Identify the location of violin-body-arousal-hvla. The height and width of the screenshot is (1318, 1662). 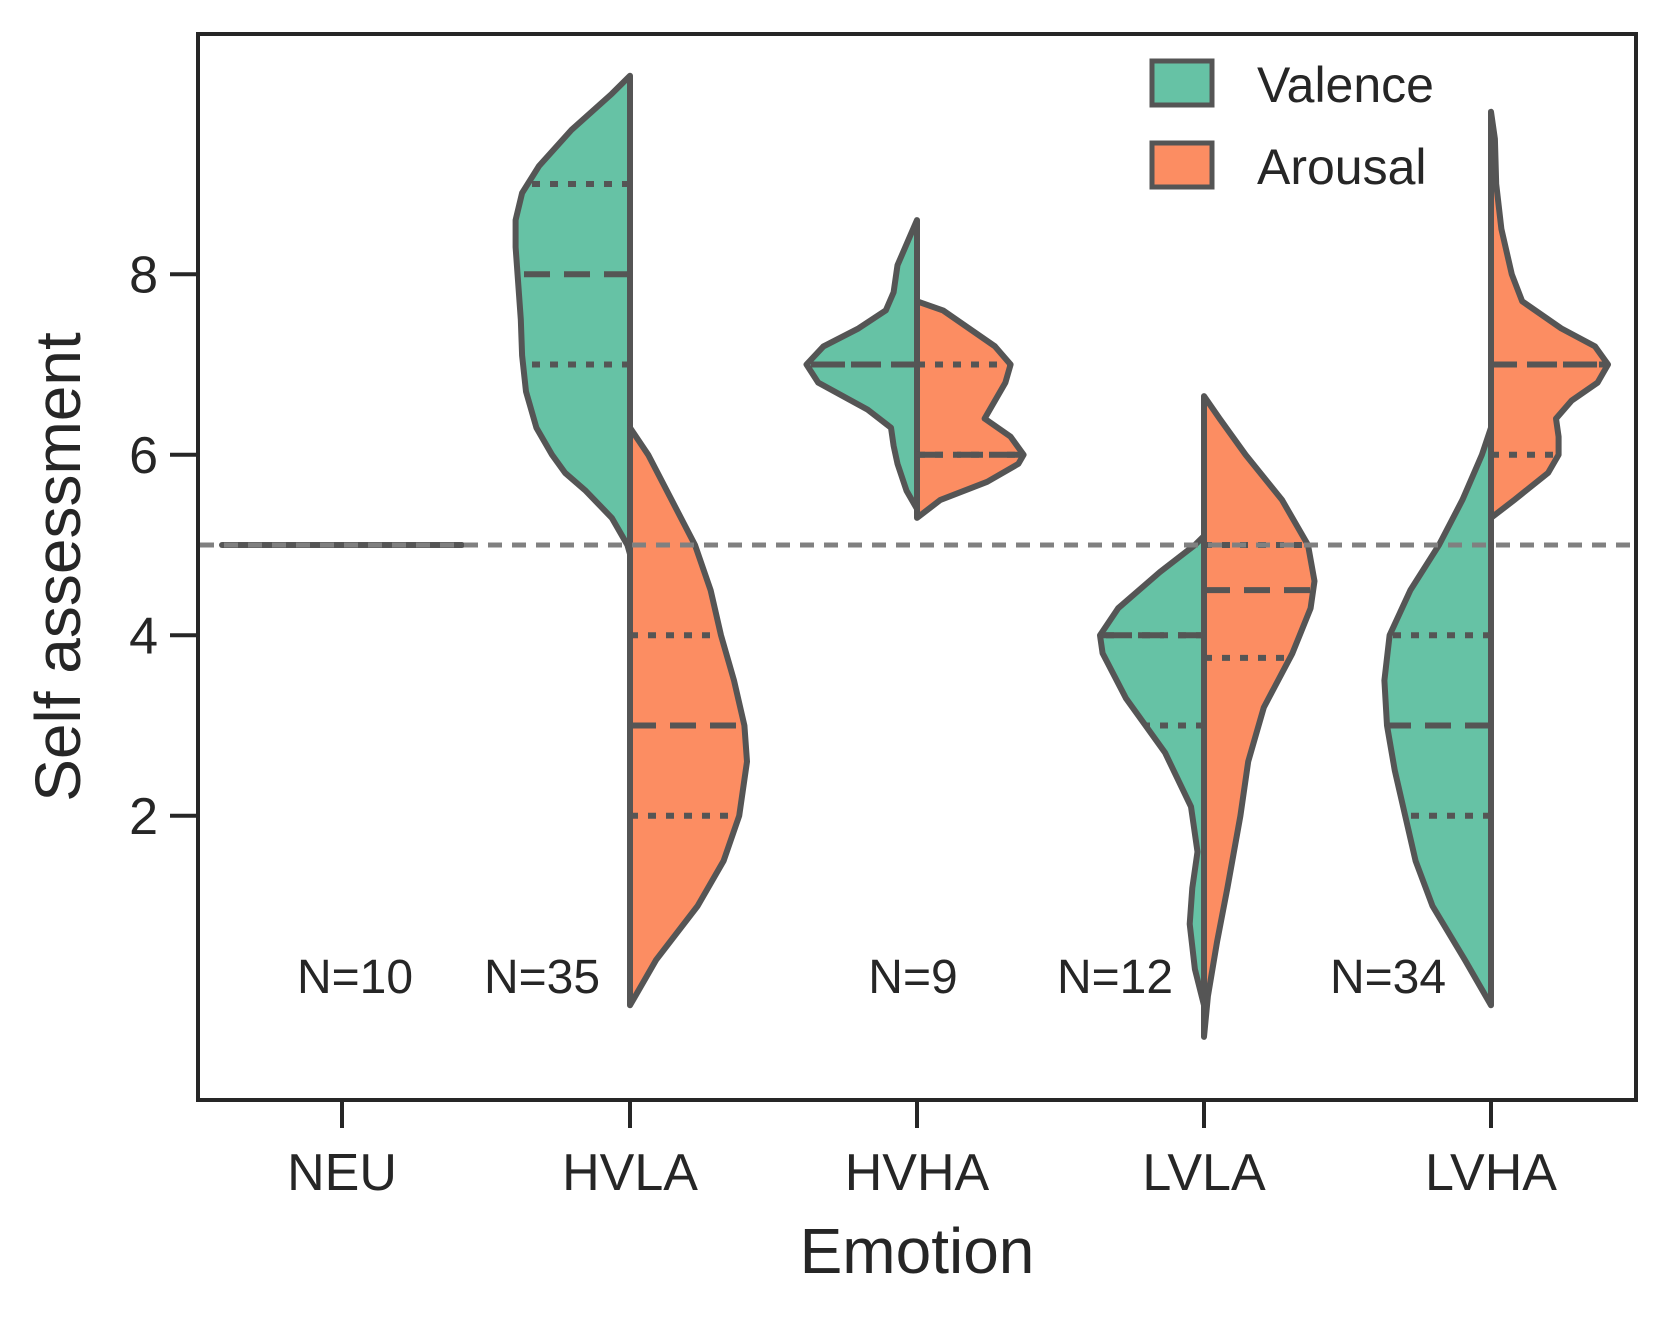
(688, 716).